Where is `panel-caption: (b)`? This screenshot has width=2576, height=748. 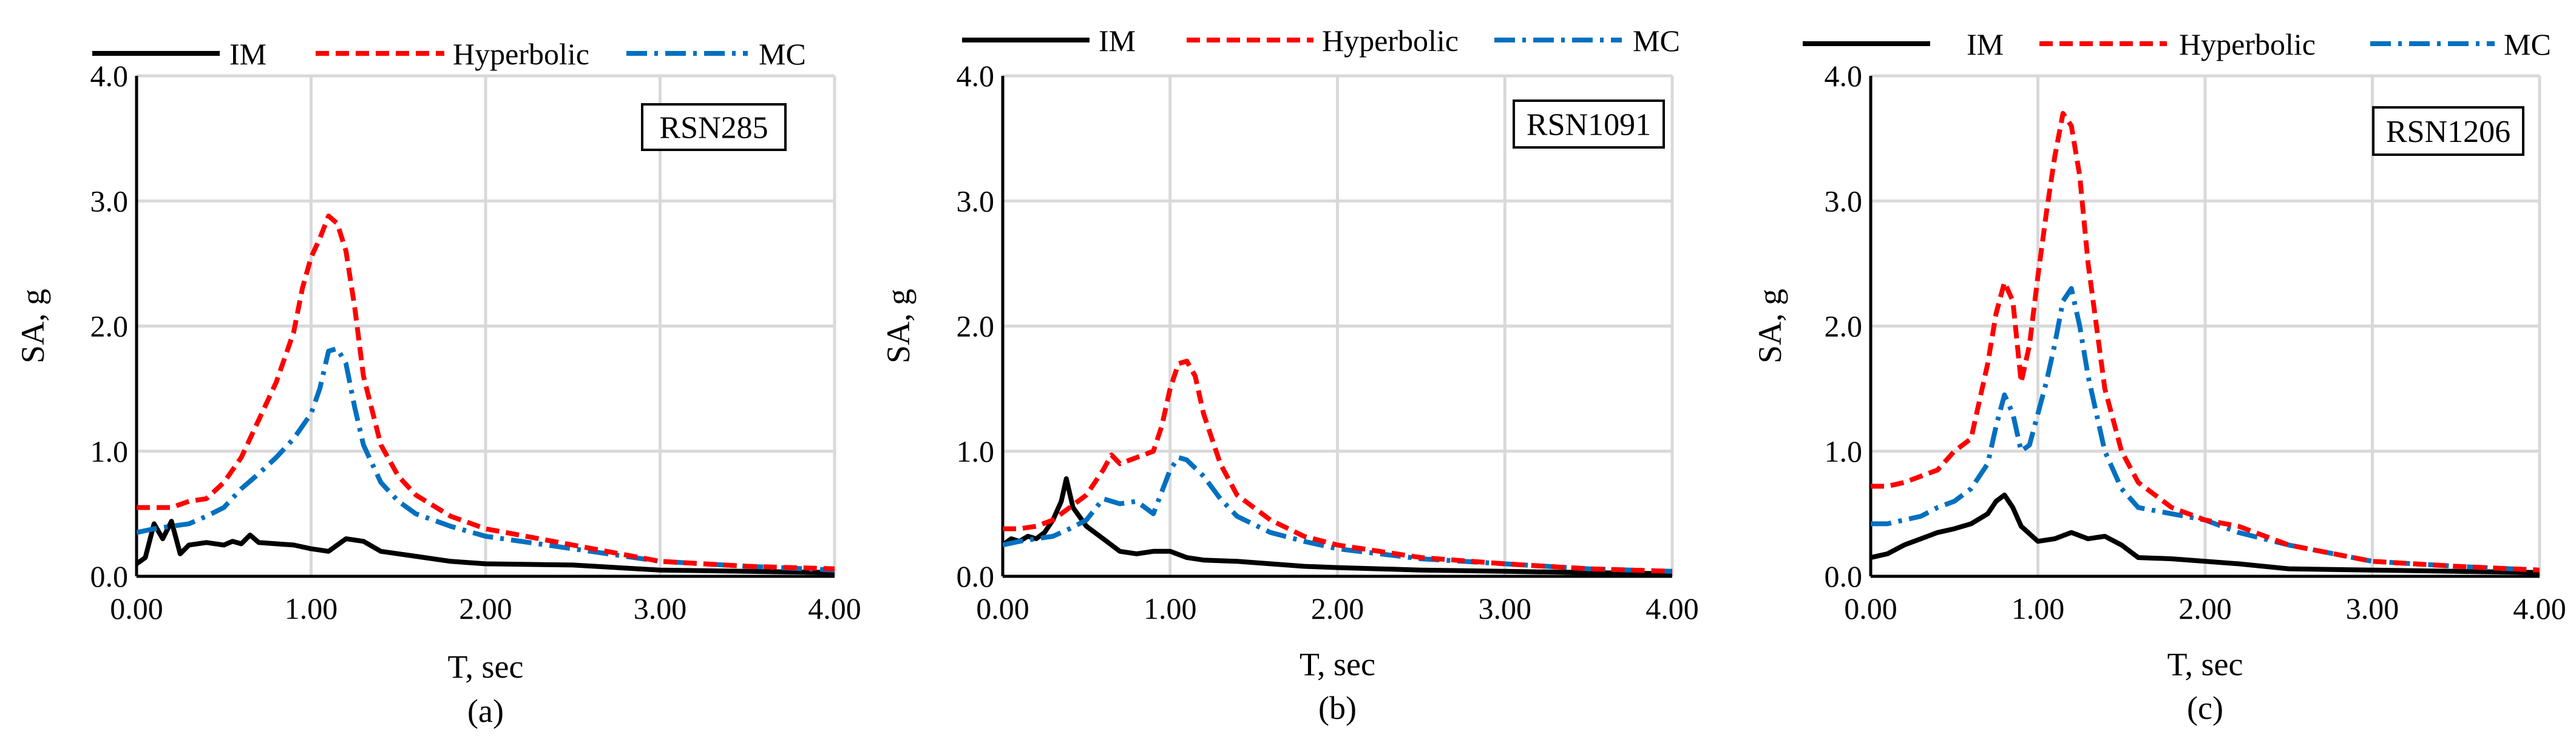 panel-caption: (b) is located at coordinates (1338, 708).